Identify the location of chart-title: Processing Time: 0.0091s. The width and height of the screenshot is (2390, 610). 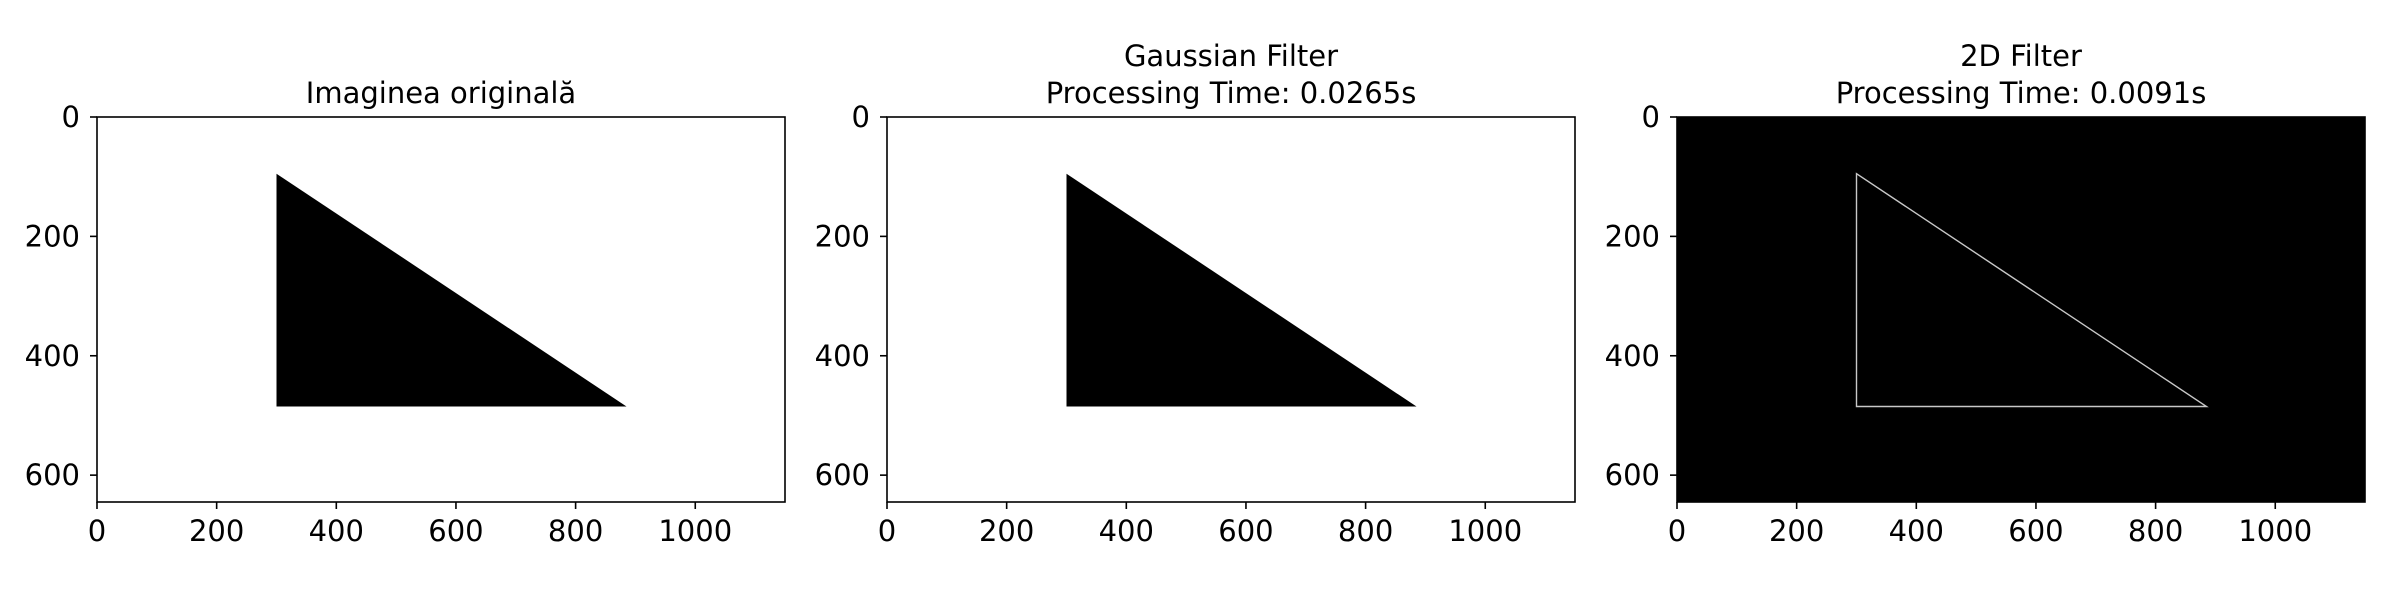
(2021, 93).